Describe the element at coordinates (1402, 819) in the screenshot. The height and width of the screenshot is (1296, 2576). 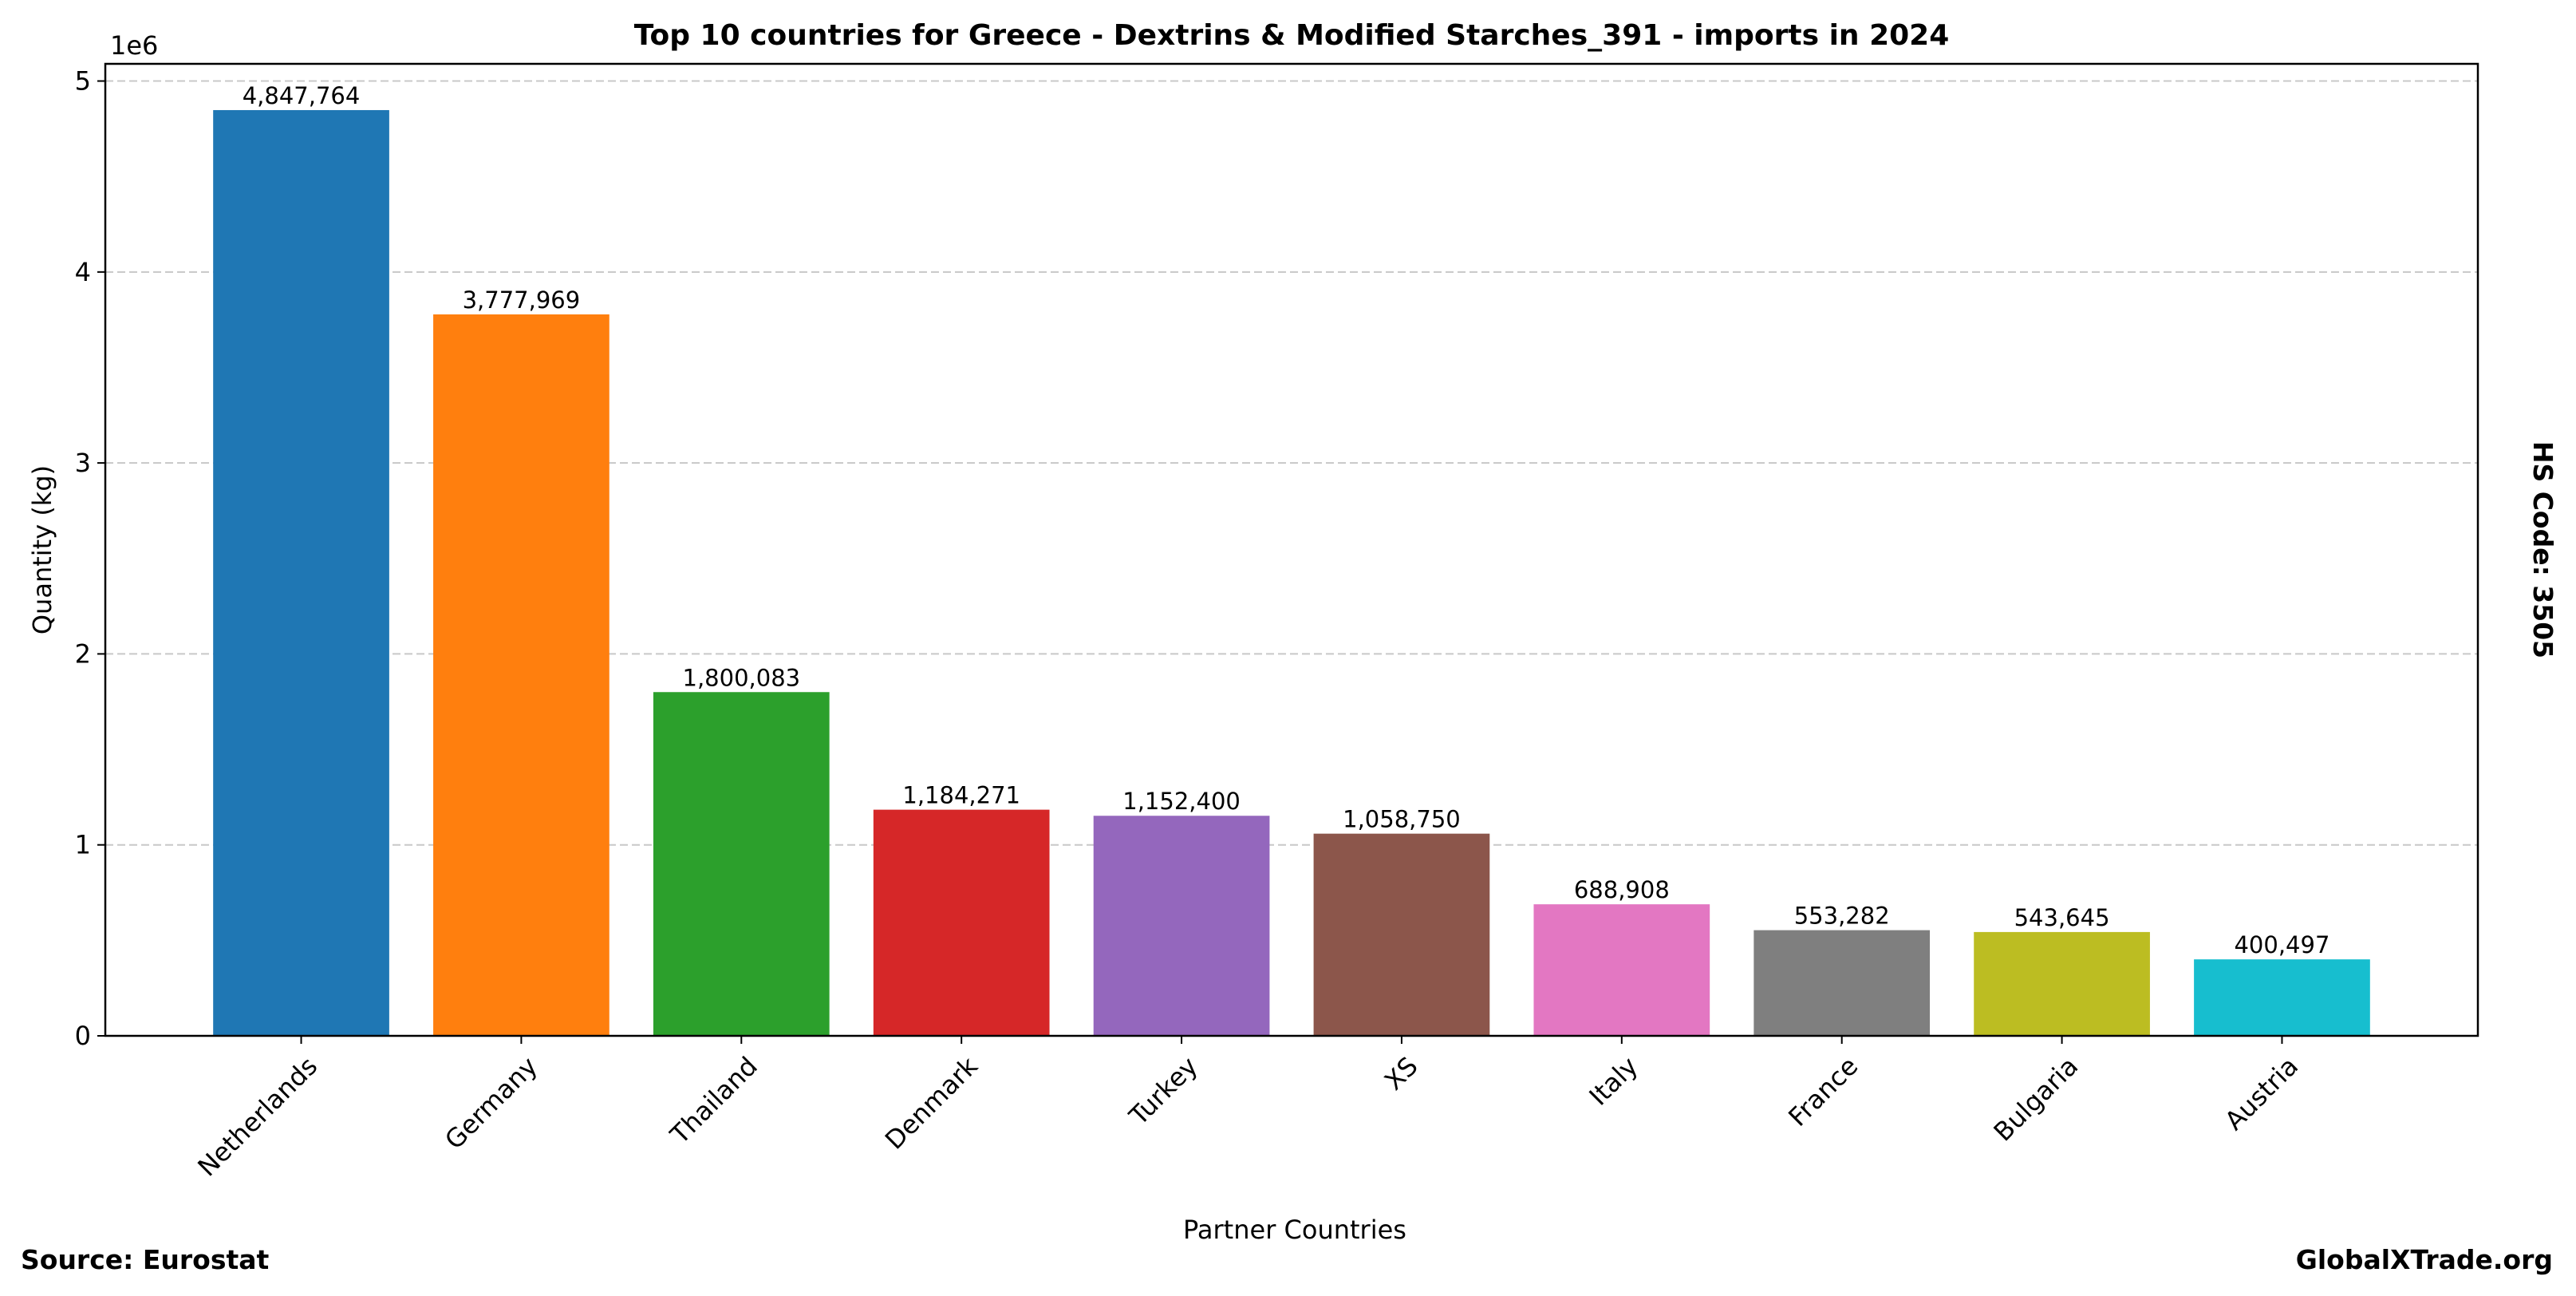
I see `data-label: 1,058,750` at that location.